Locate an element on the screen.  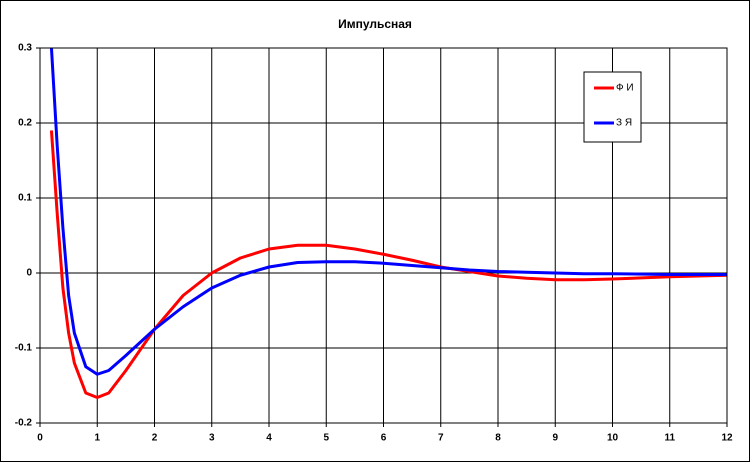
x-tick-label: 1 is located at coordinates (97, 438).